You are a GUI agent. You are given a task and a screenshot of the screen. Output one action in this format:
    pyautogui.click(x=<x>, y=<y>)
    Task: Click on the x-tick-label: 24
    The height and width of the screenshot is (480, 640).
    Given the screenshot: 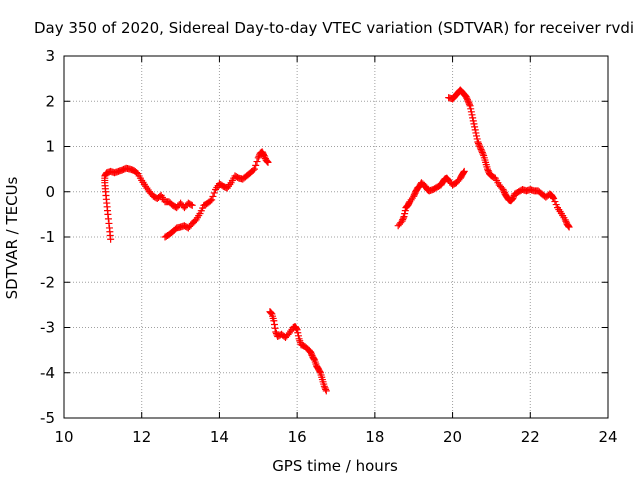 What is the action you would take?
    pyautogui.click(x=607, y=437)
    